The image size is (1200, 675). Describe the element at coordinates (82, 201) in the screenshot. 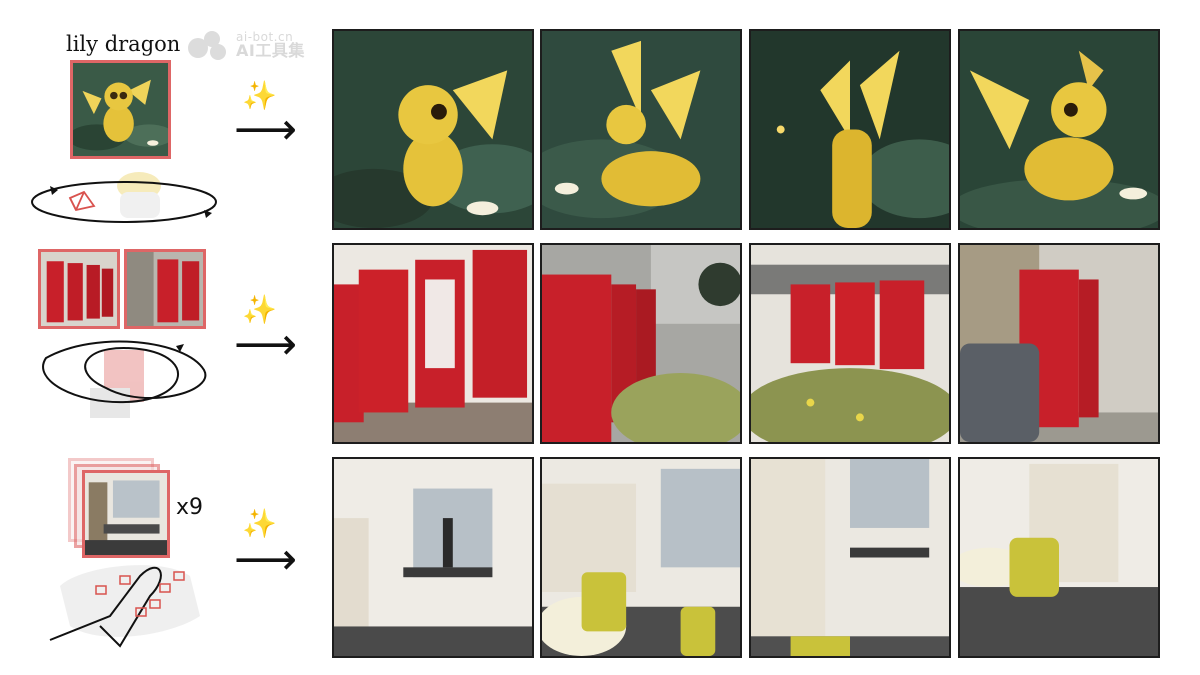

I see `camera-frustum-icon` at that location.